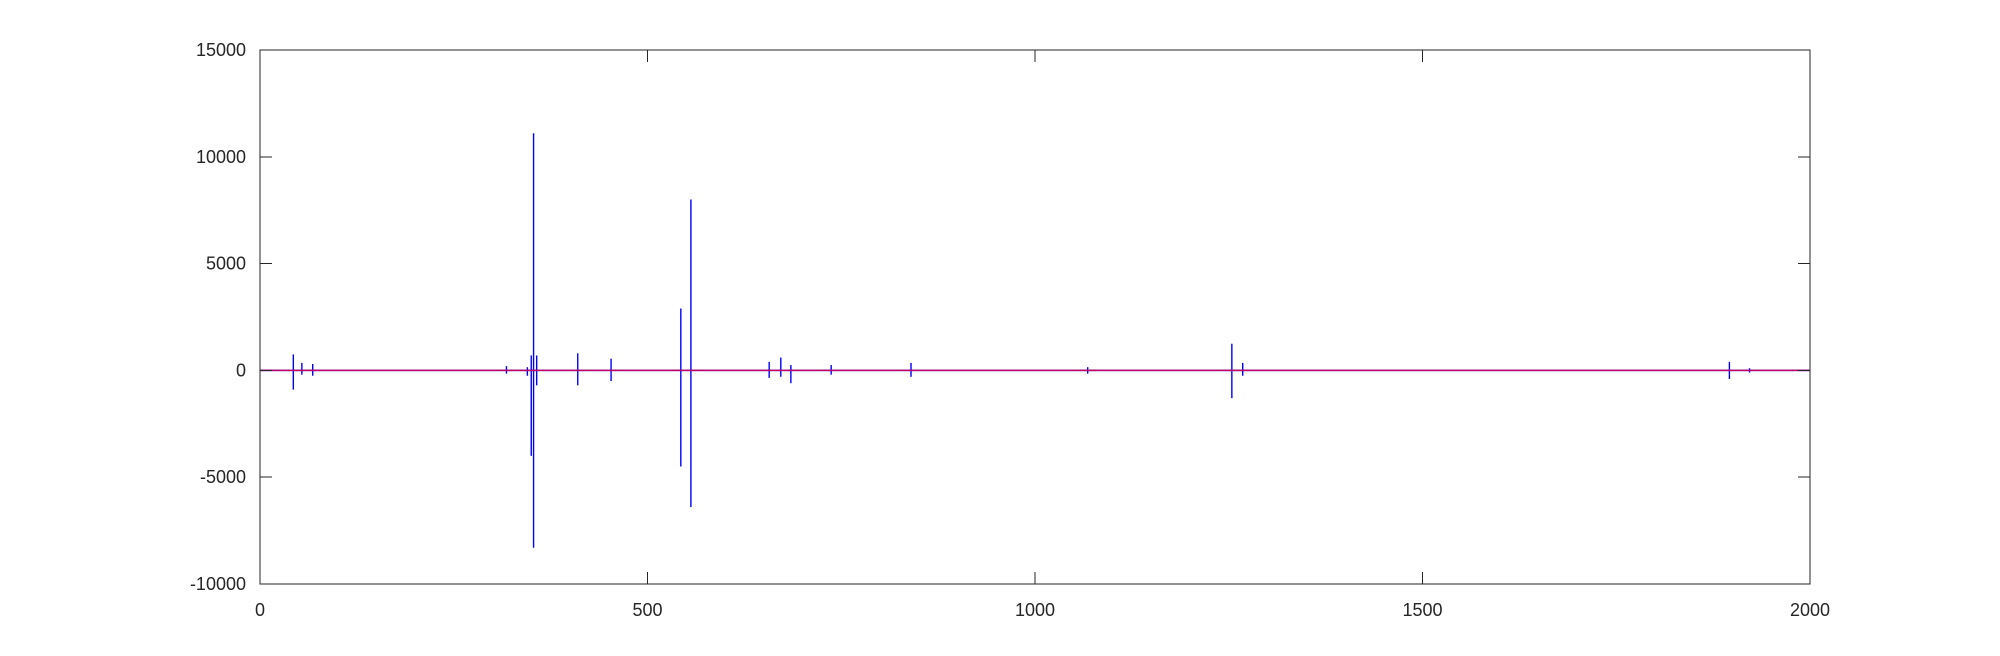  What do you see at coordinates (226, 264) in the screenshot?
I see `y-tick-label: 5000` at bounding box center [226, 264].